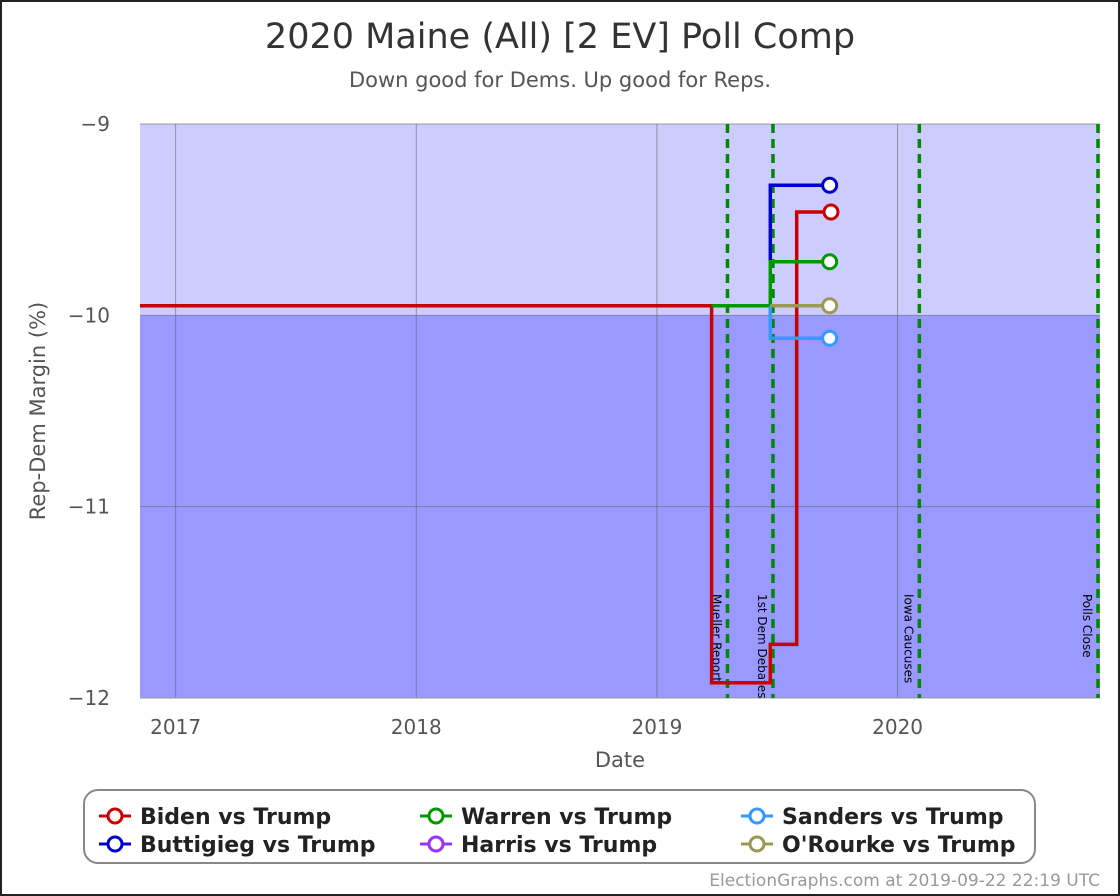 The width and height of the screenshot is (1120, 896). I want to click on chart-title: 2020 Maine (All) [2 EV] Poll Comp, so click(560, 37).